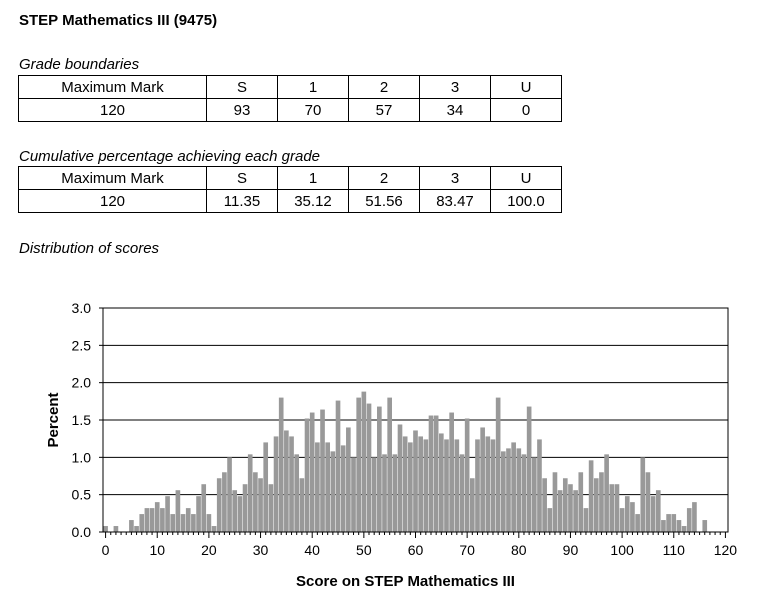 This screenshot has width=757, height=607. What do you see at coordinates (622, 550) in the screenshot?
I see `x-tick-label: 100` at bounding box center [622, 550].